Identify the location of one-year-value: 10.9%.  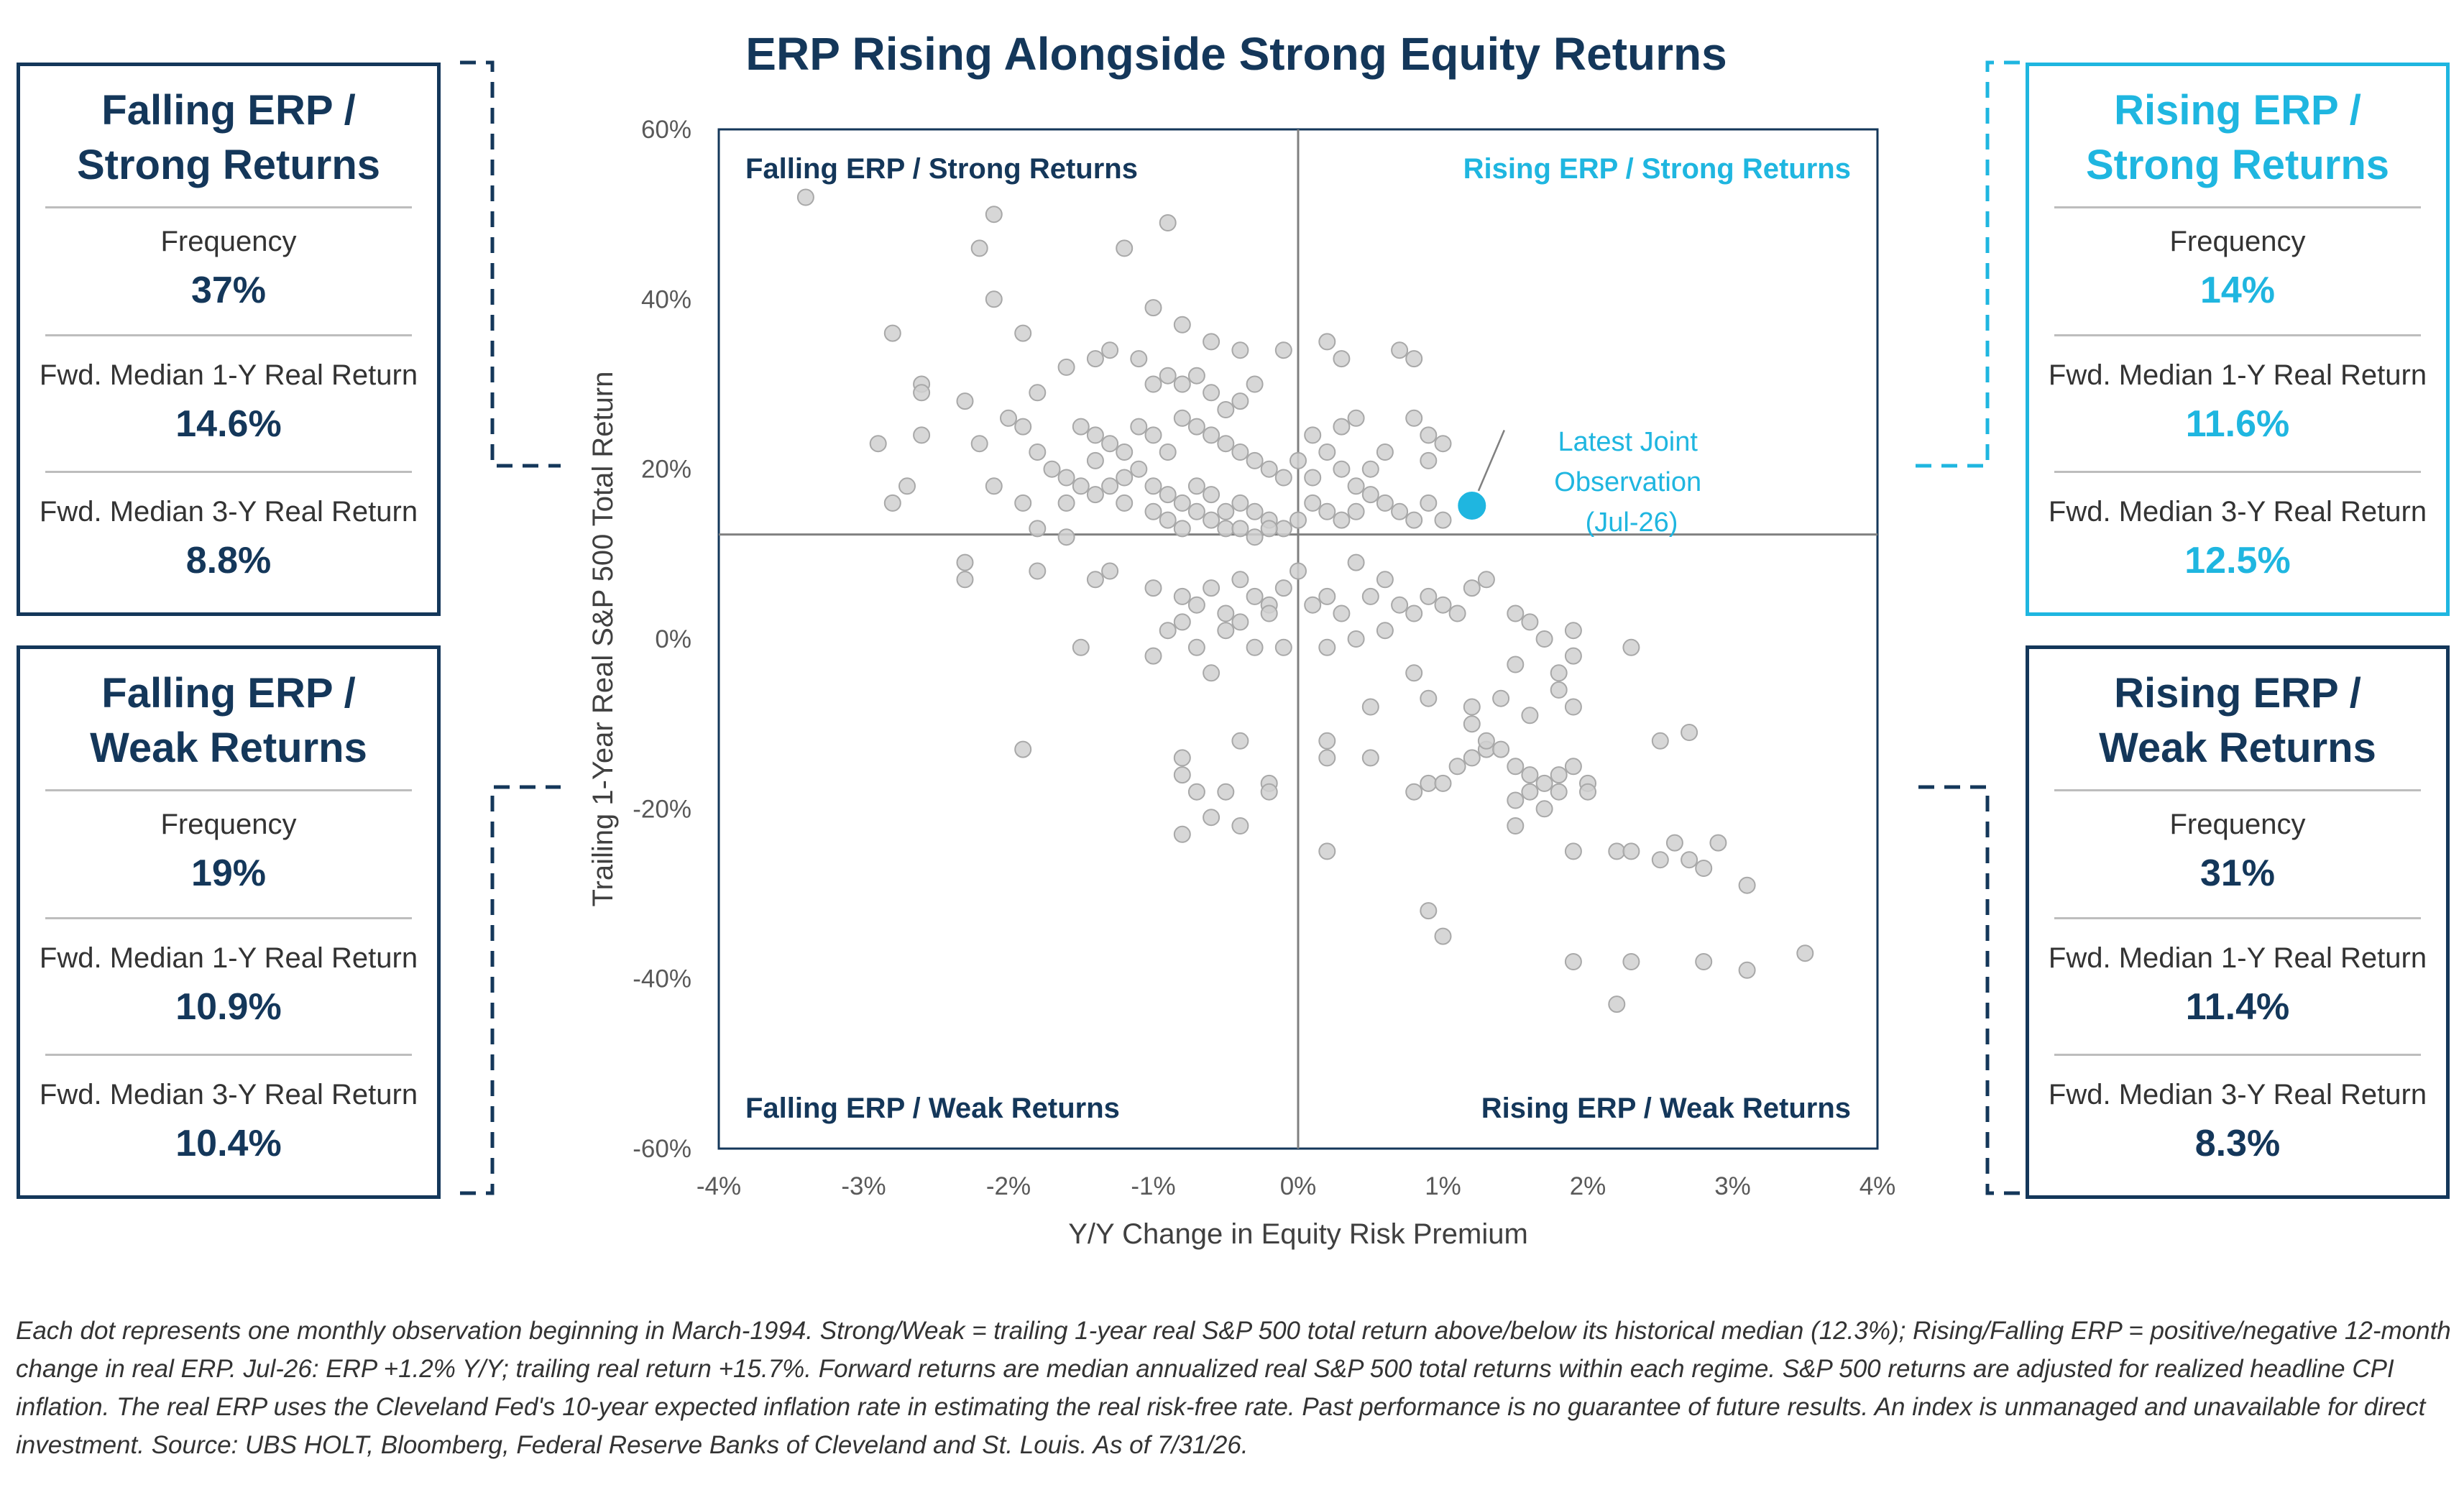
(228, 1007).